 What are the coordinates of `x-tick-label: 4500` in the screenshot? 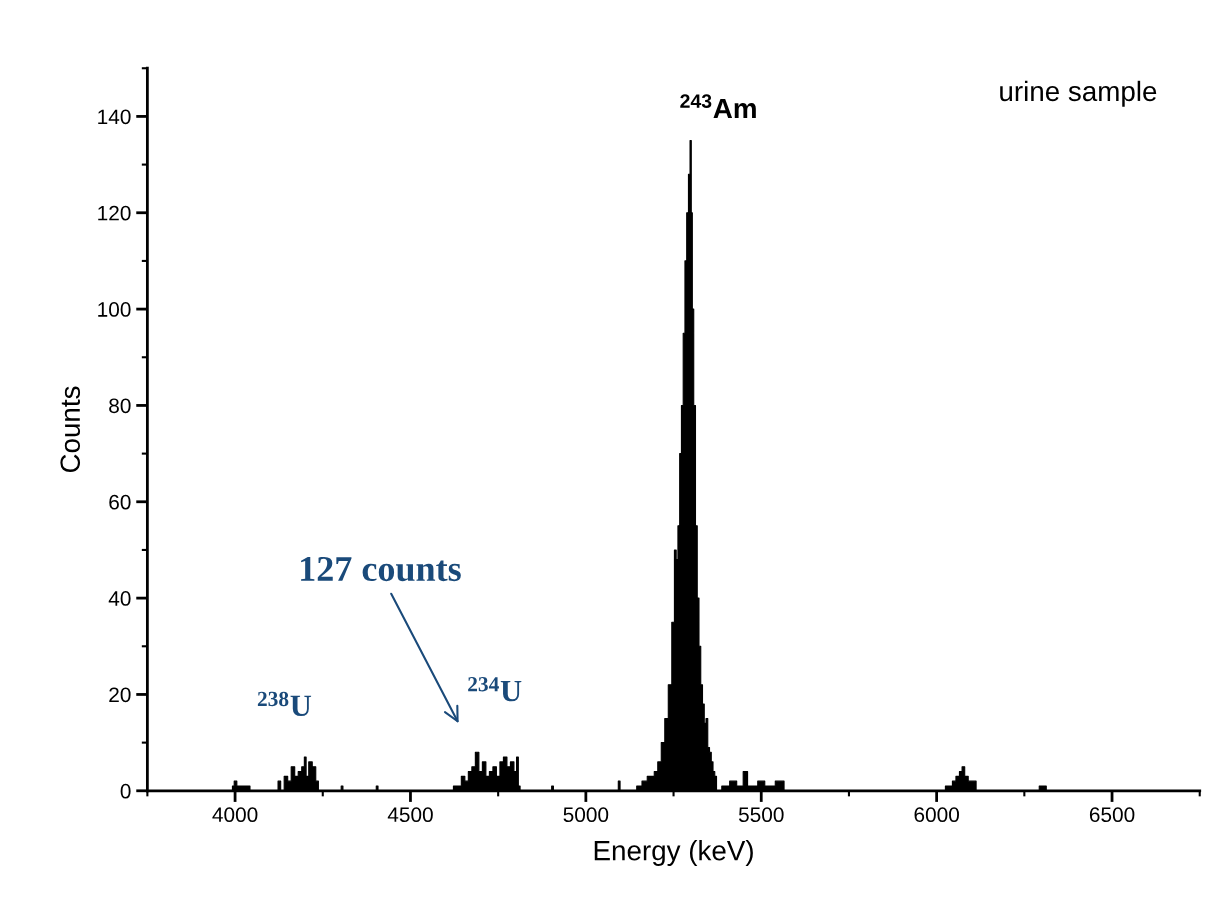 It's located at (410, 815).